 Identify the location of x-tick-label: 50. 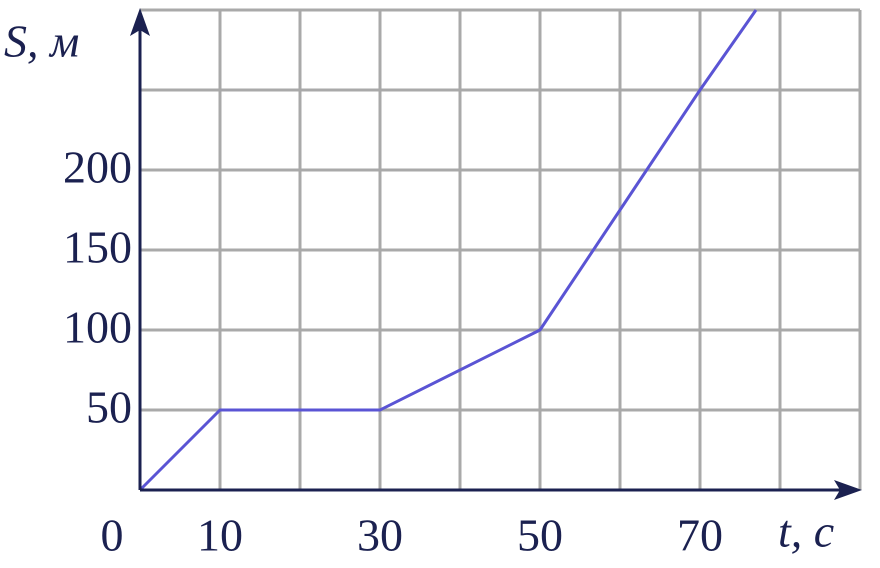
(540, 535).